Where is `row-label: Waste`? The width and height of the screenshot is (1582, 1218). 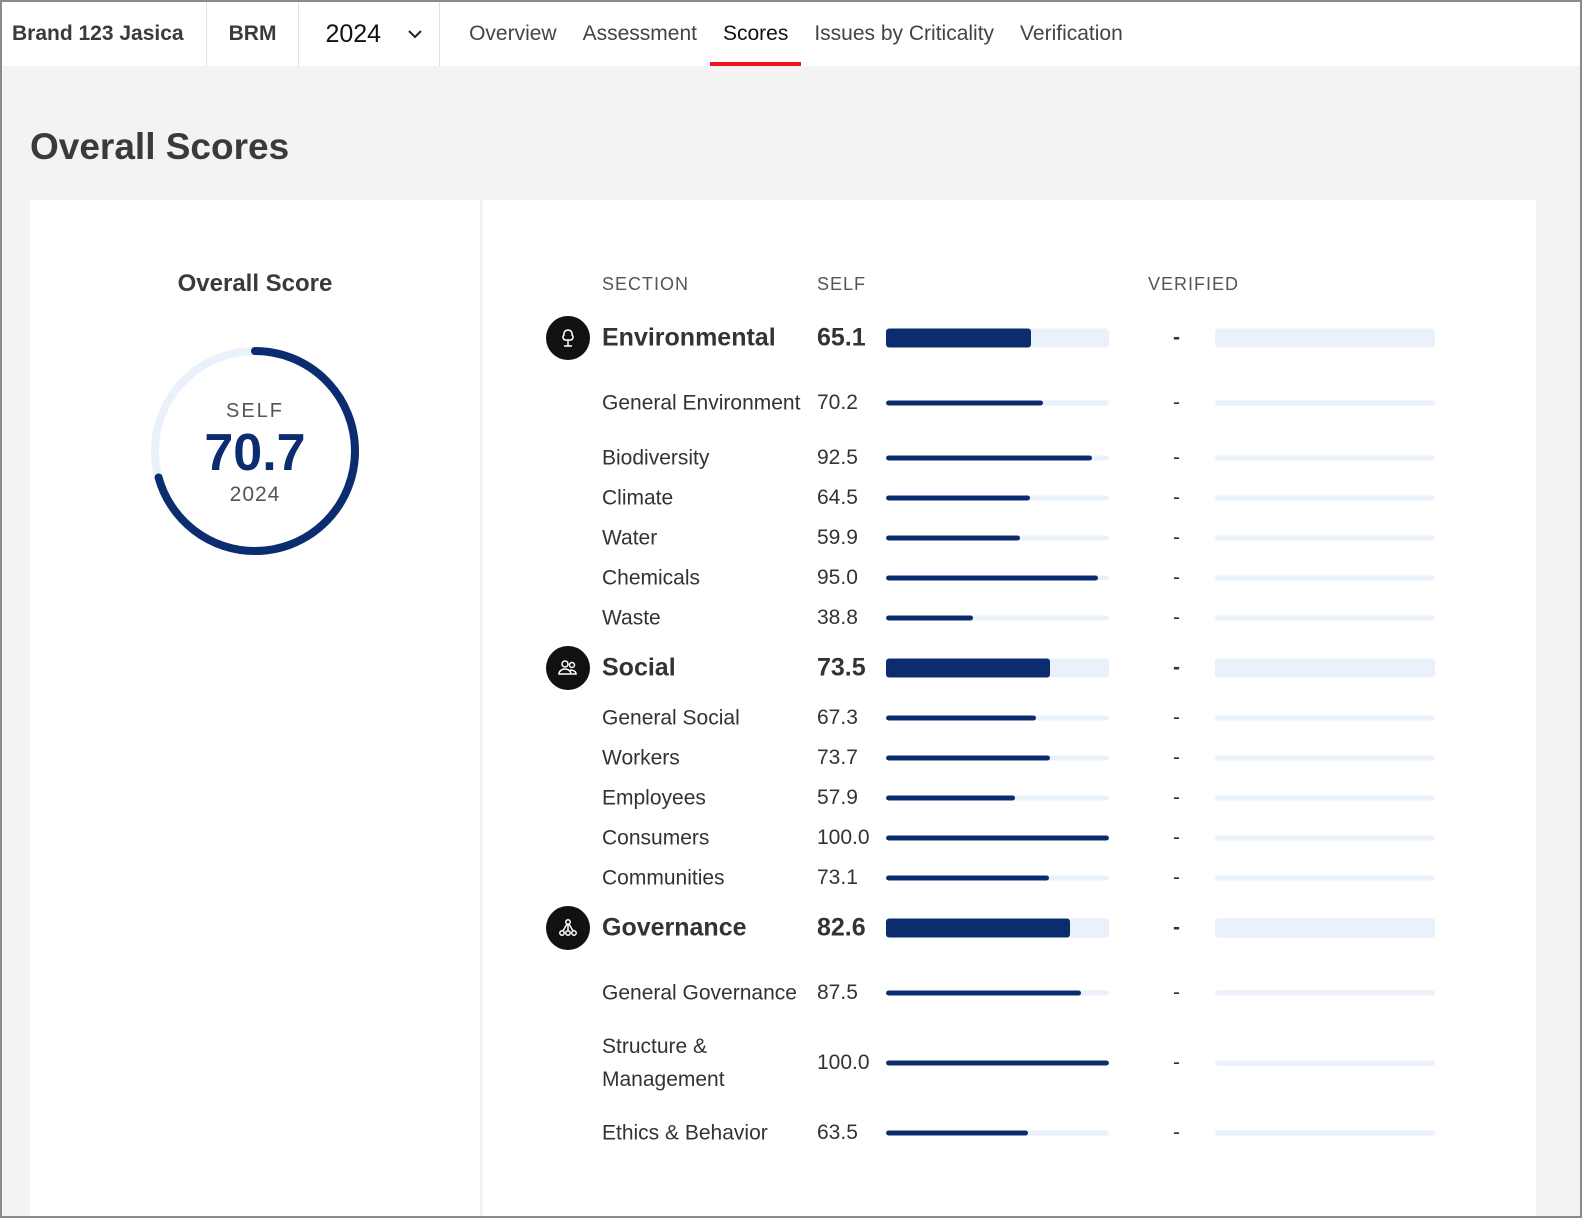 row-label: Waste is located at coordinates (631, 618).